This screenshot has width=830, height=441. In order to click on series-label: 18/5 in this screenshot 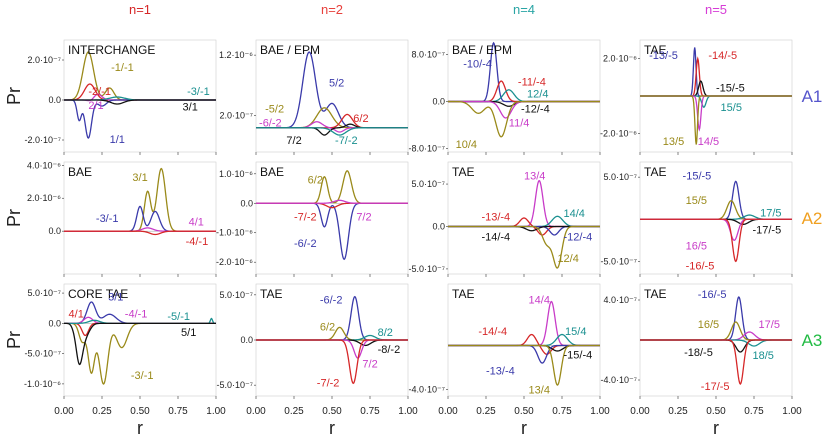, I will do `click(762, 356)`.